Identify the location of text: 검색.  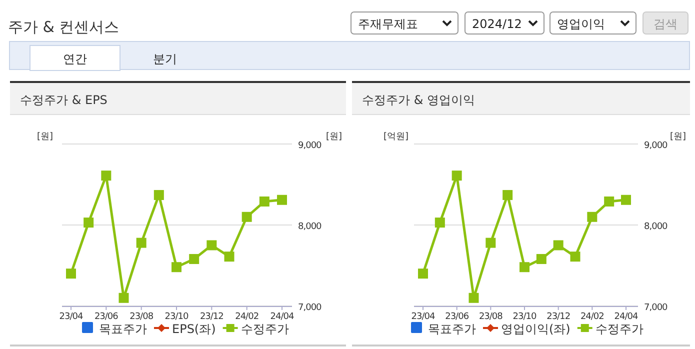
(666, 24).